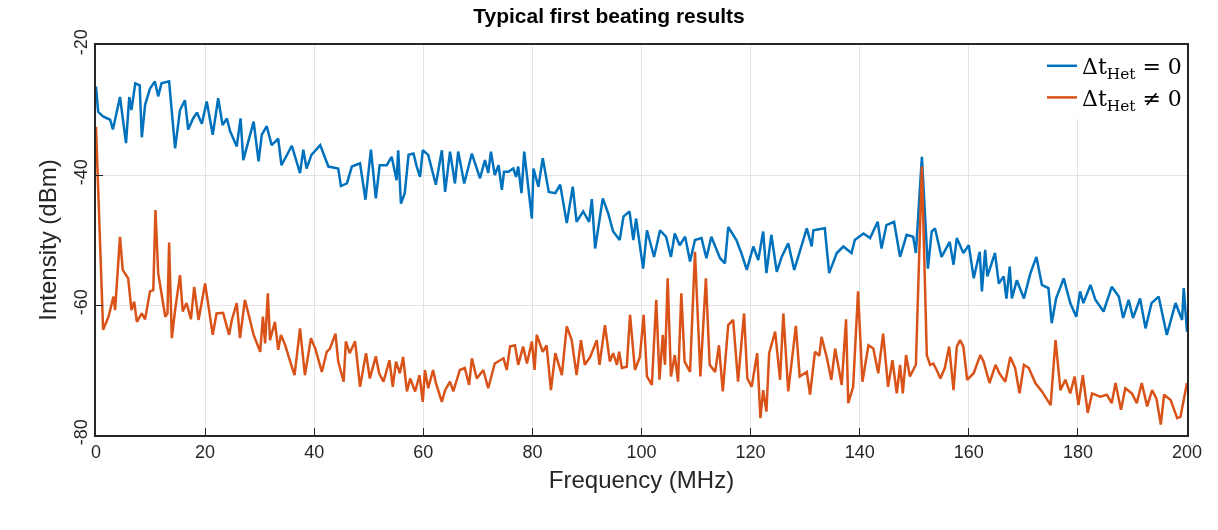 The width and height of the screenshot is (1218, 530). What do you see at coordinates (641, 452) in the screenshot?
I see `x-tick-label: 100` at bounding box center [641, 452].